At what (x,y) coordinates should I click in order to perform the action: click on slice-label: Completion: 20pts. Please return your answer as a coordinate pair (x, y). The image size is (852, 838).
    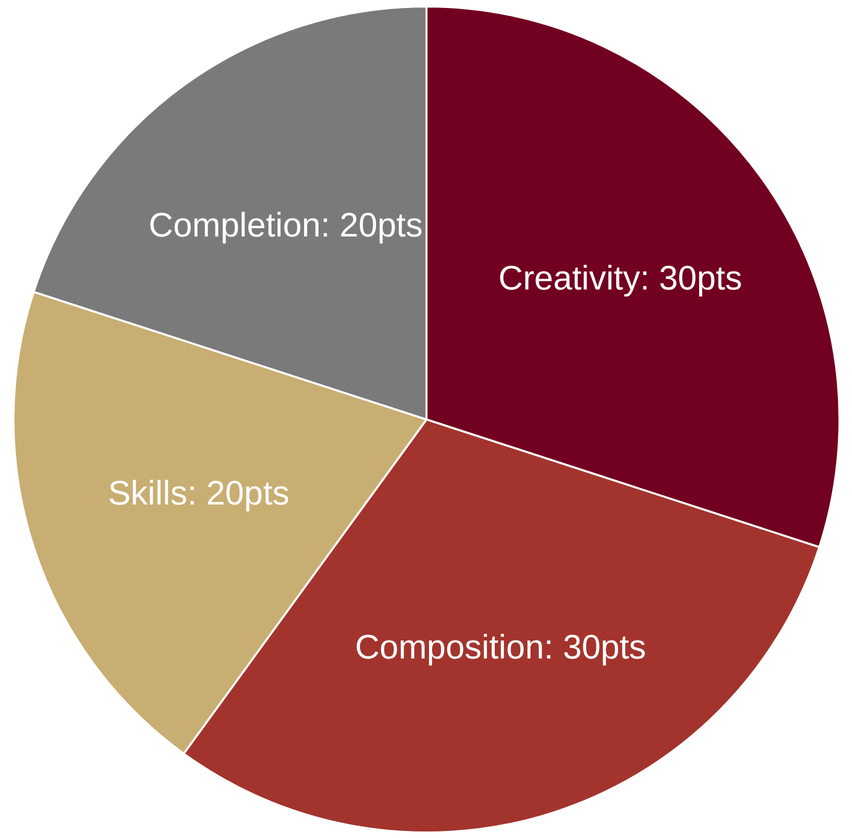
    Looking at the image, I should click on (285, 225).